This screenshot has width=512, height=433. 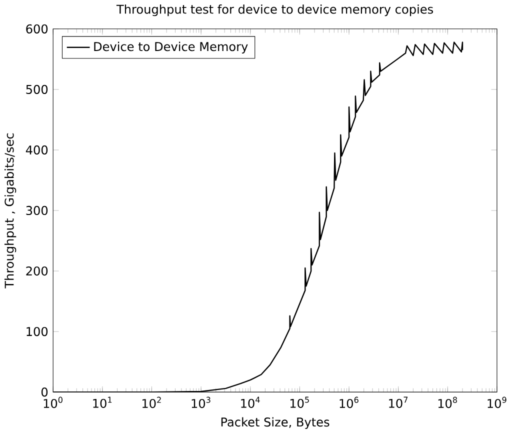 I want to click on x-tick-label: 10$^{1}$, so click(x=102, y=402).